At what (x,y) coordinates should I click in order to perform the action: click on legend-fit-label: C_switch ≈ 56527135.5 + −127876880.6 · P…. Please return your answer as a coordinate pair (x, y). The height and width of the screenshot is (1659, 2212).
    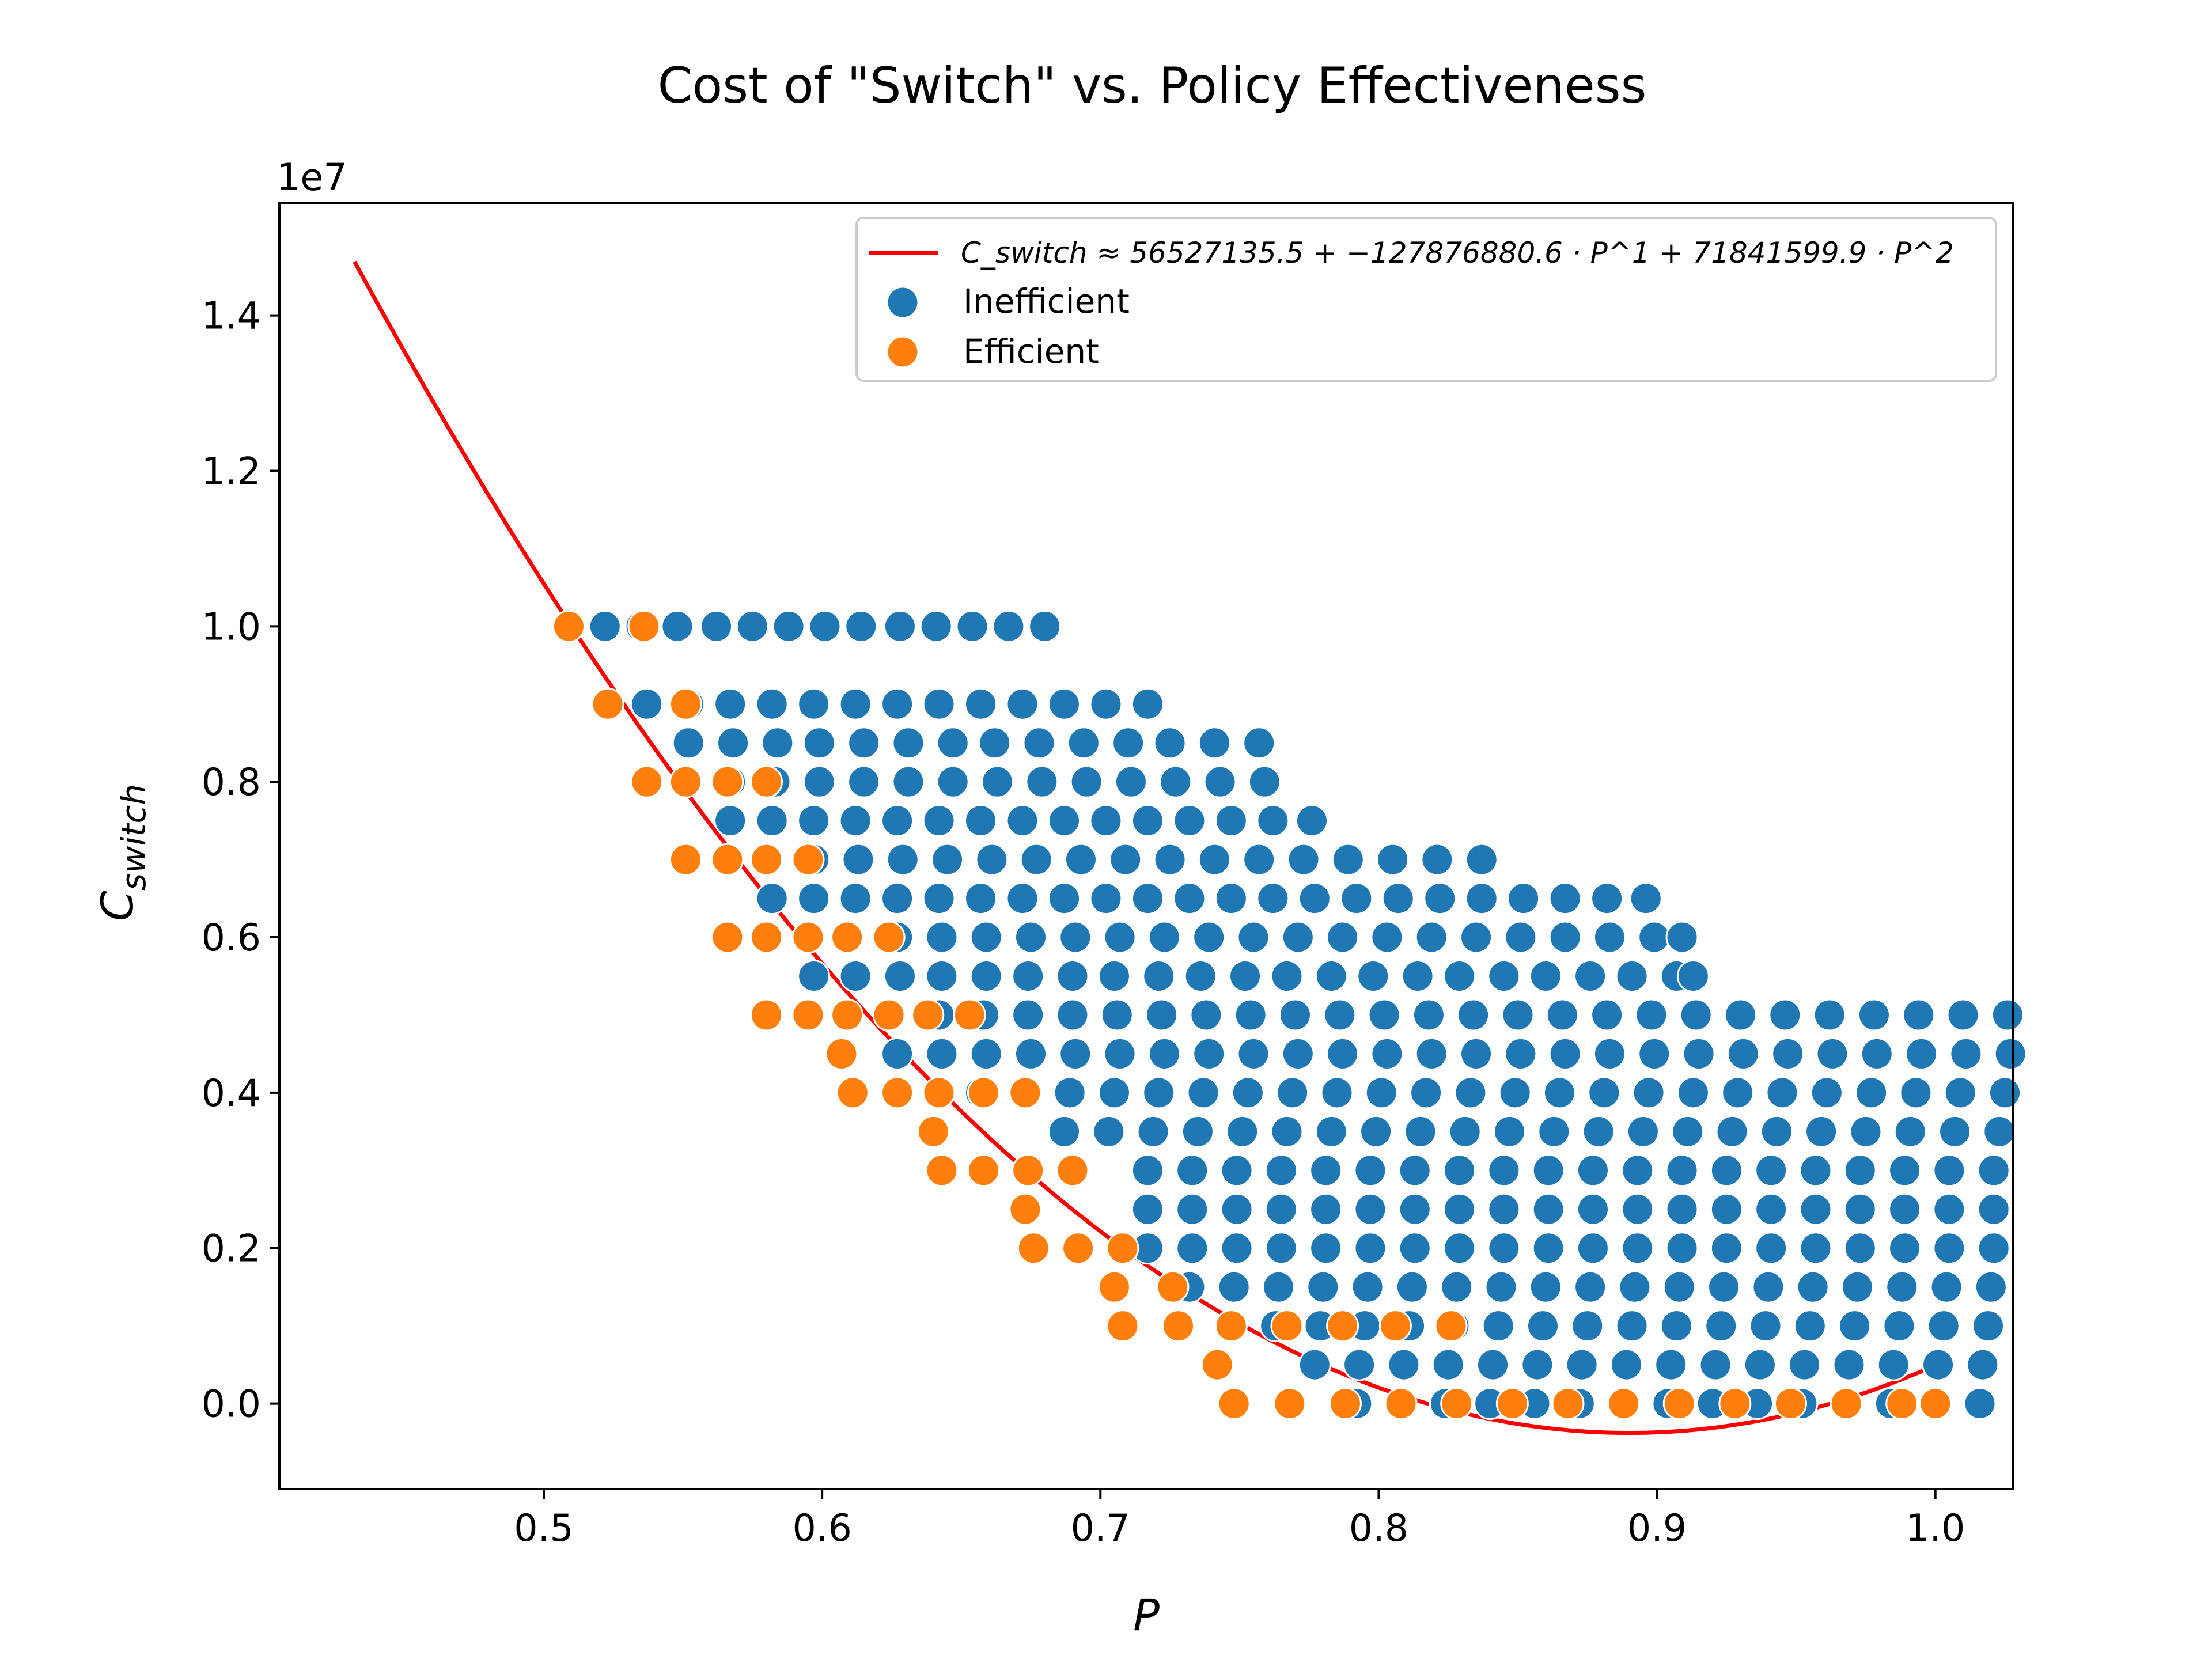
    Looking at the image, I should click on (1457, 253).